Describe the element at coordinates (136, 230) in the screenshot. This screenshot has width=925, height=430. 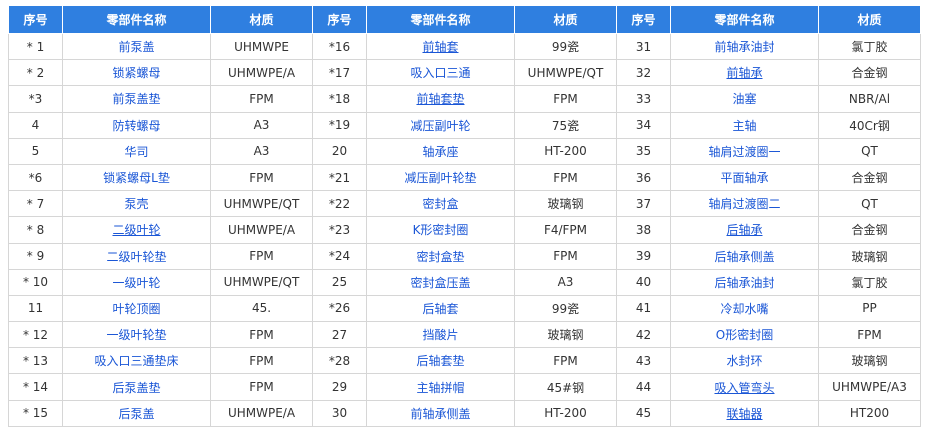
I see `part-name-link: 二级叶轮` at that location.